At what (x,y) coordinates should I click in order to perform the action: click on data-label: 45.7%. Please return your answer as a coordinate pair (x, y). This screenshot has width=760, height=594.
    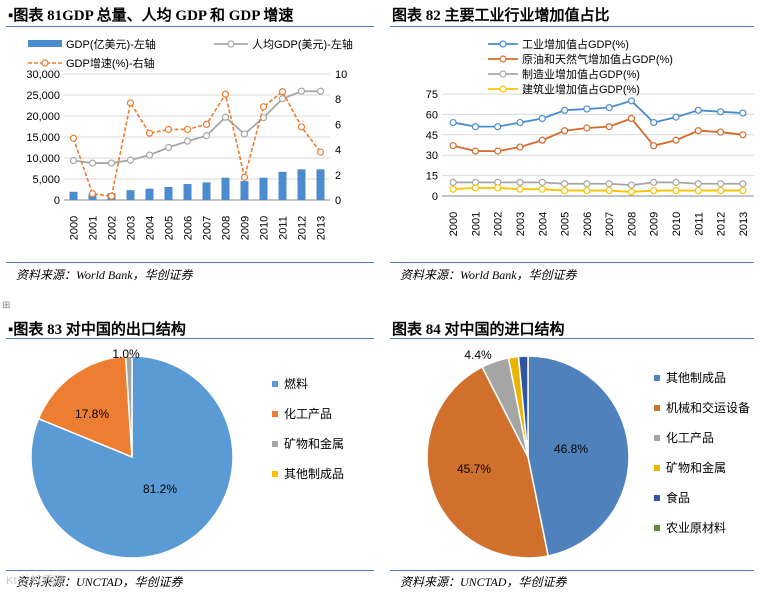
    Looking at the image, I should click on (474, 469).